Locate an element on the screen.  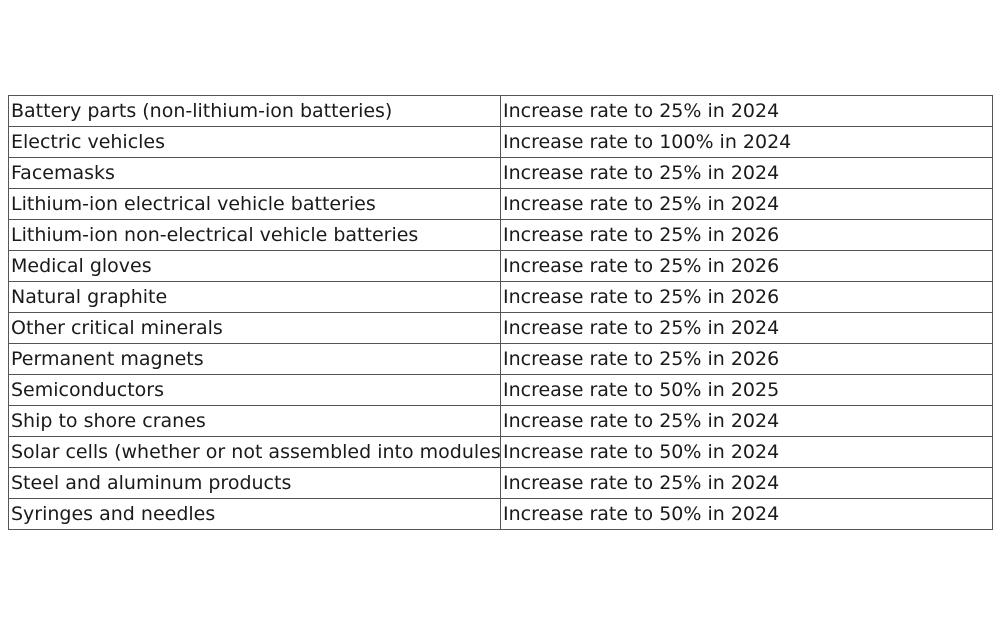
table-row: Facemasks Increase rate to 25% in 2024 is located at coordinates (500, 173).